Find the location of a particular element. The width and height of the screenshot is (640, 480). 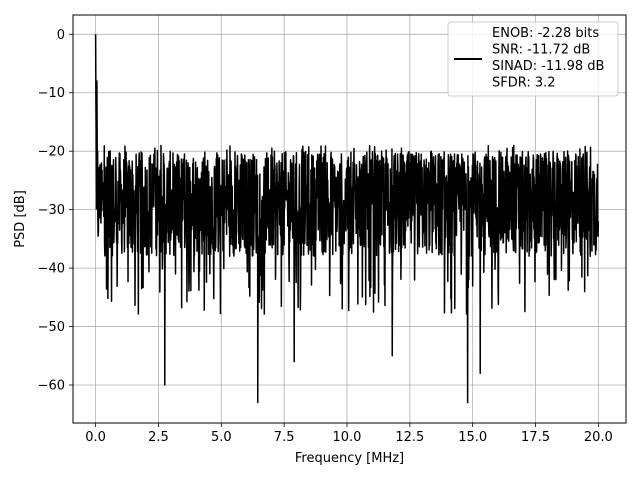

legend-enob: ENOB: -2.28 bits is located at coordinates (545, 33).